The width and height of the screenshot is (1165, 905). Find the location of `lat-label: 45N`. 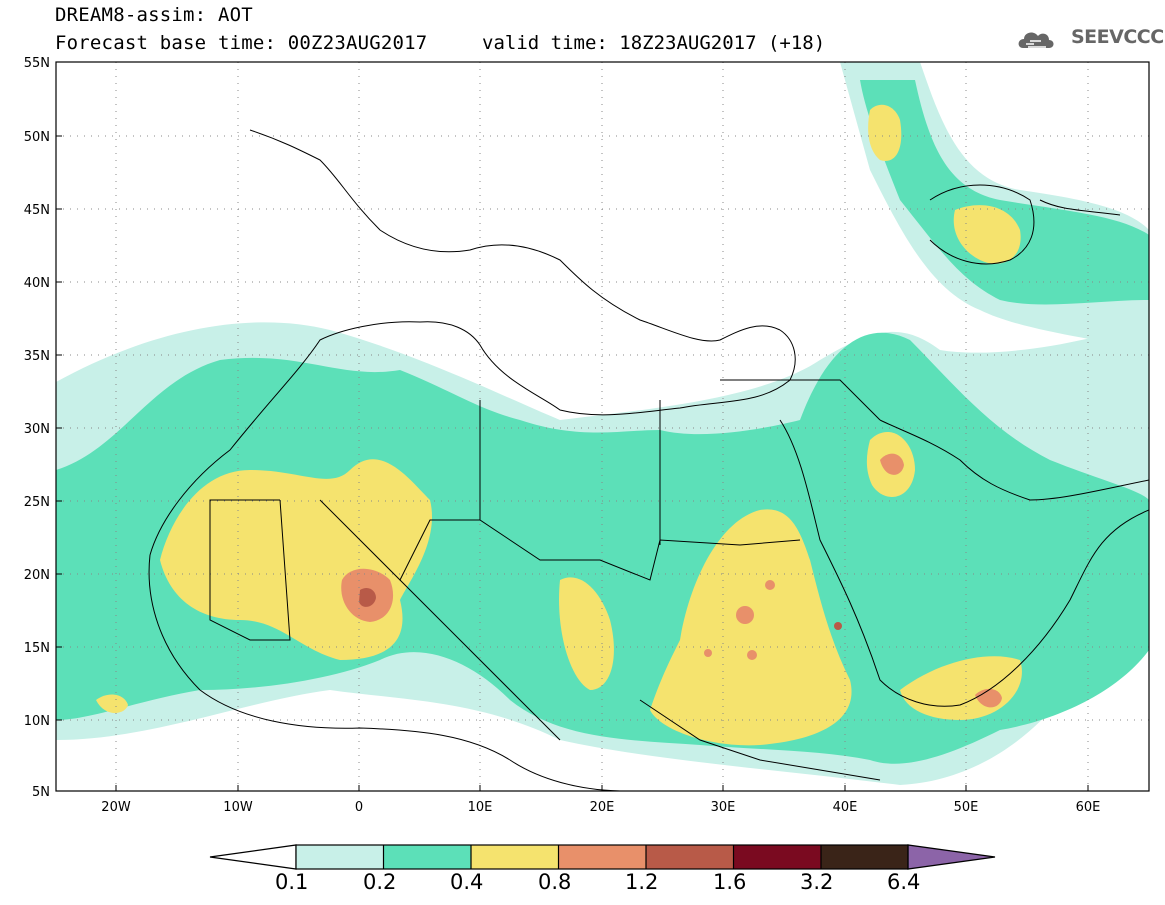

lat-label: 45N is located at coordinates (37, 210).